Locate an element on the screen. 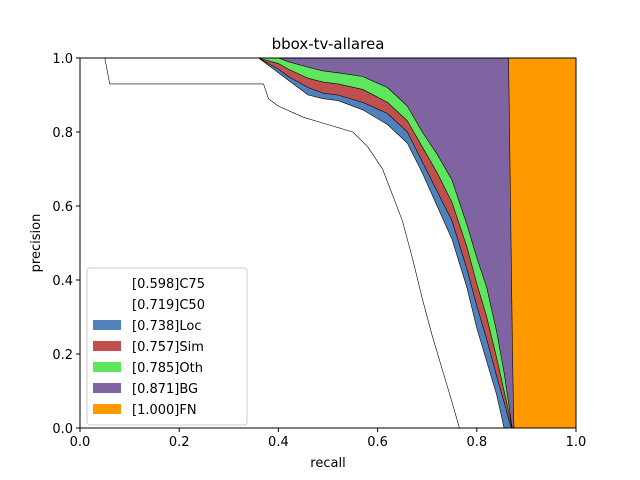  chart-title: bbox-tv-allarea is located at coordinates (328, 44).